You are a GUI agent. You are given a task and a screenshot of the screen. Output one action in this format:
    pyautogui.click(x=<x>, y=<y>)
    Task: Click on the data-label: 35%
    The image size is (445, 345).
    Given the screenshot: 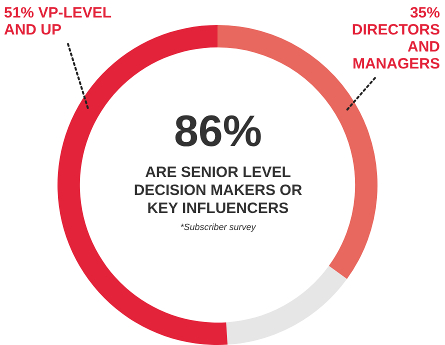 What is the action you would take?
    pyautogui.click(x=425, y=13)
    